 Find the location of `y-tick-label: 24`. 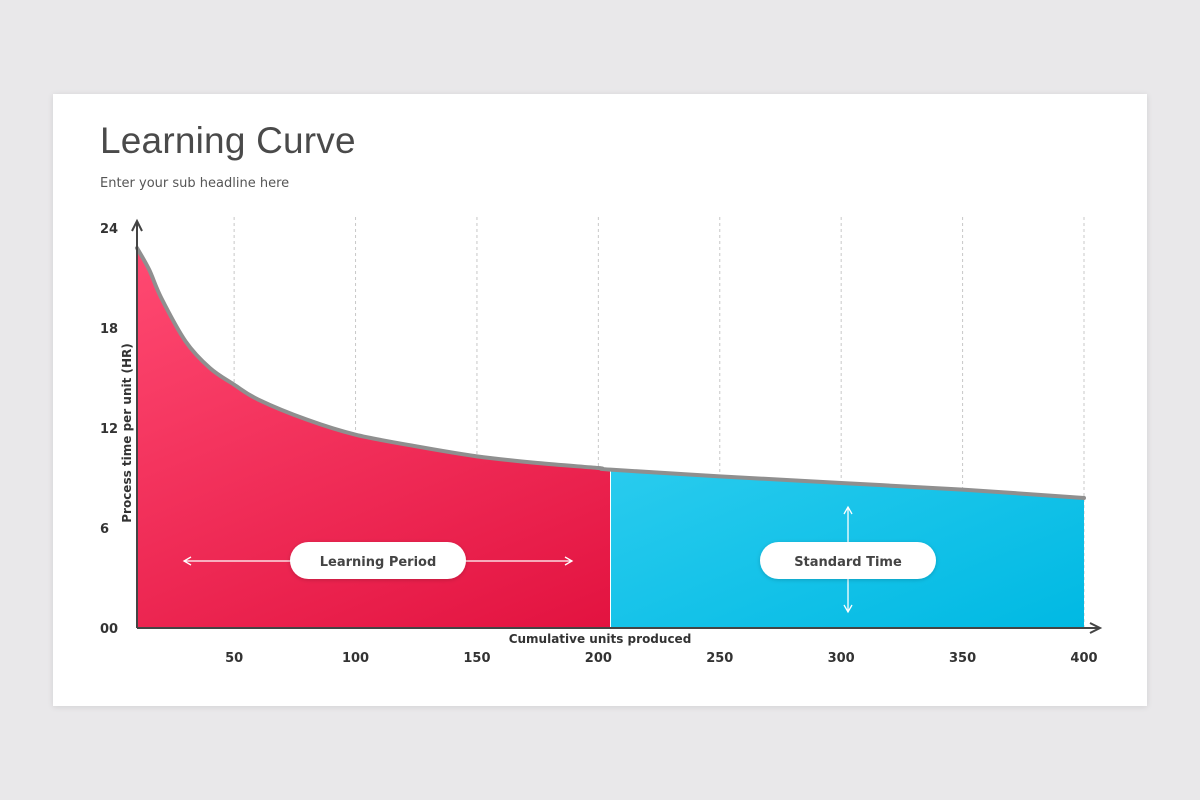

y-tick-label: 24 is located at coordinates (109, 229).